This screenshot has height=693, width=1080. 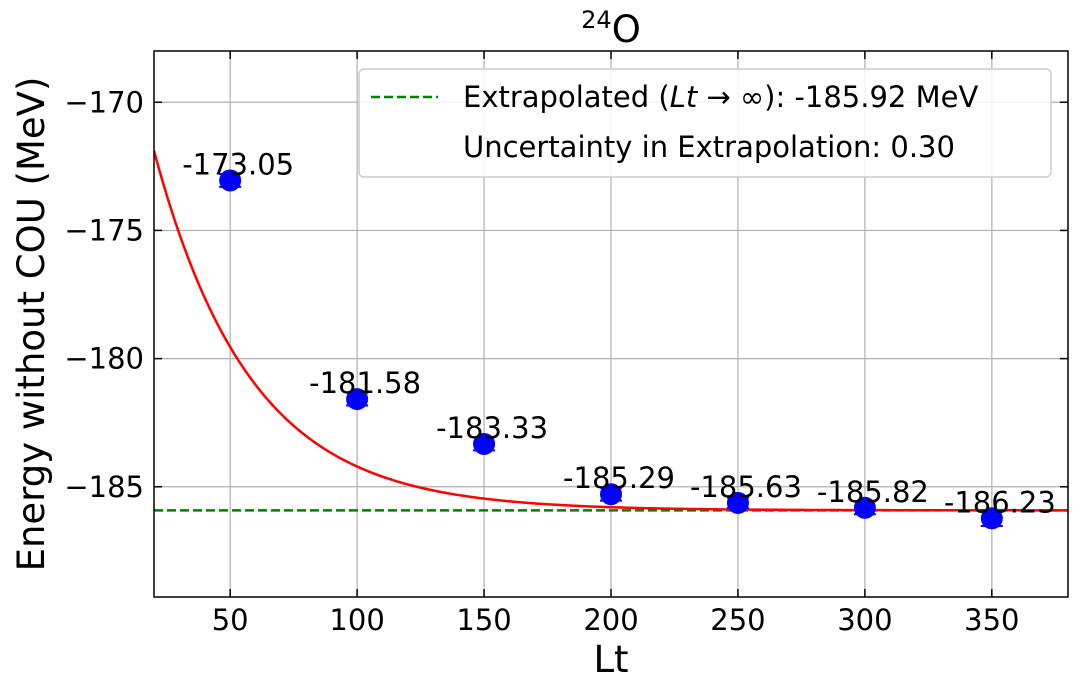 I want to click on data-label: -186.23, so click(x=1000, y=502).